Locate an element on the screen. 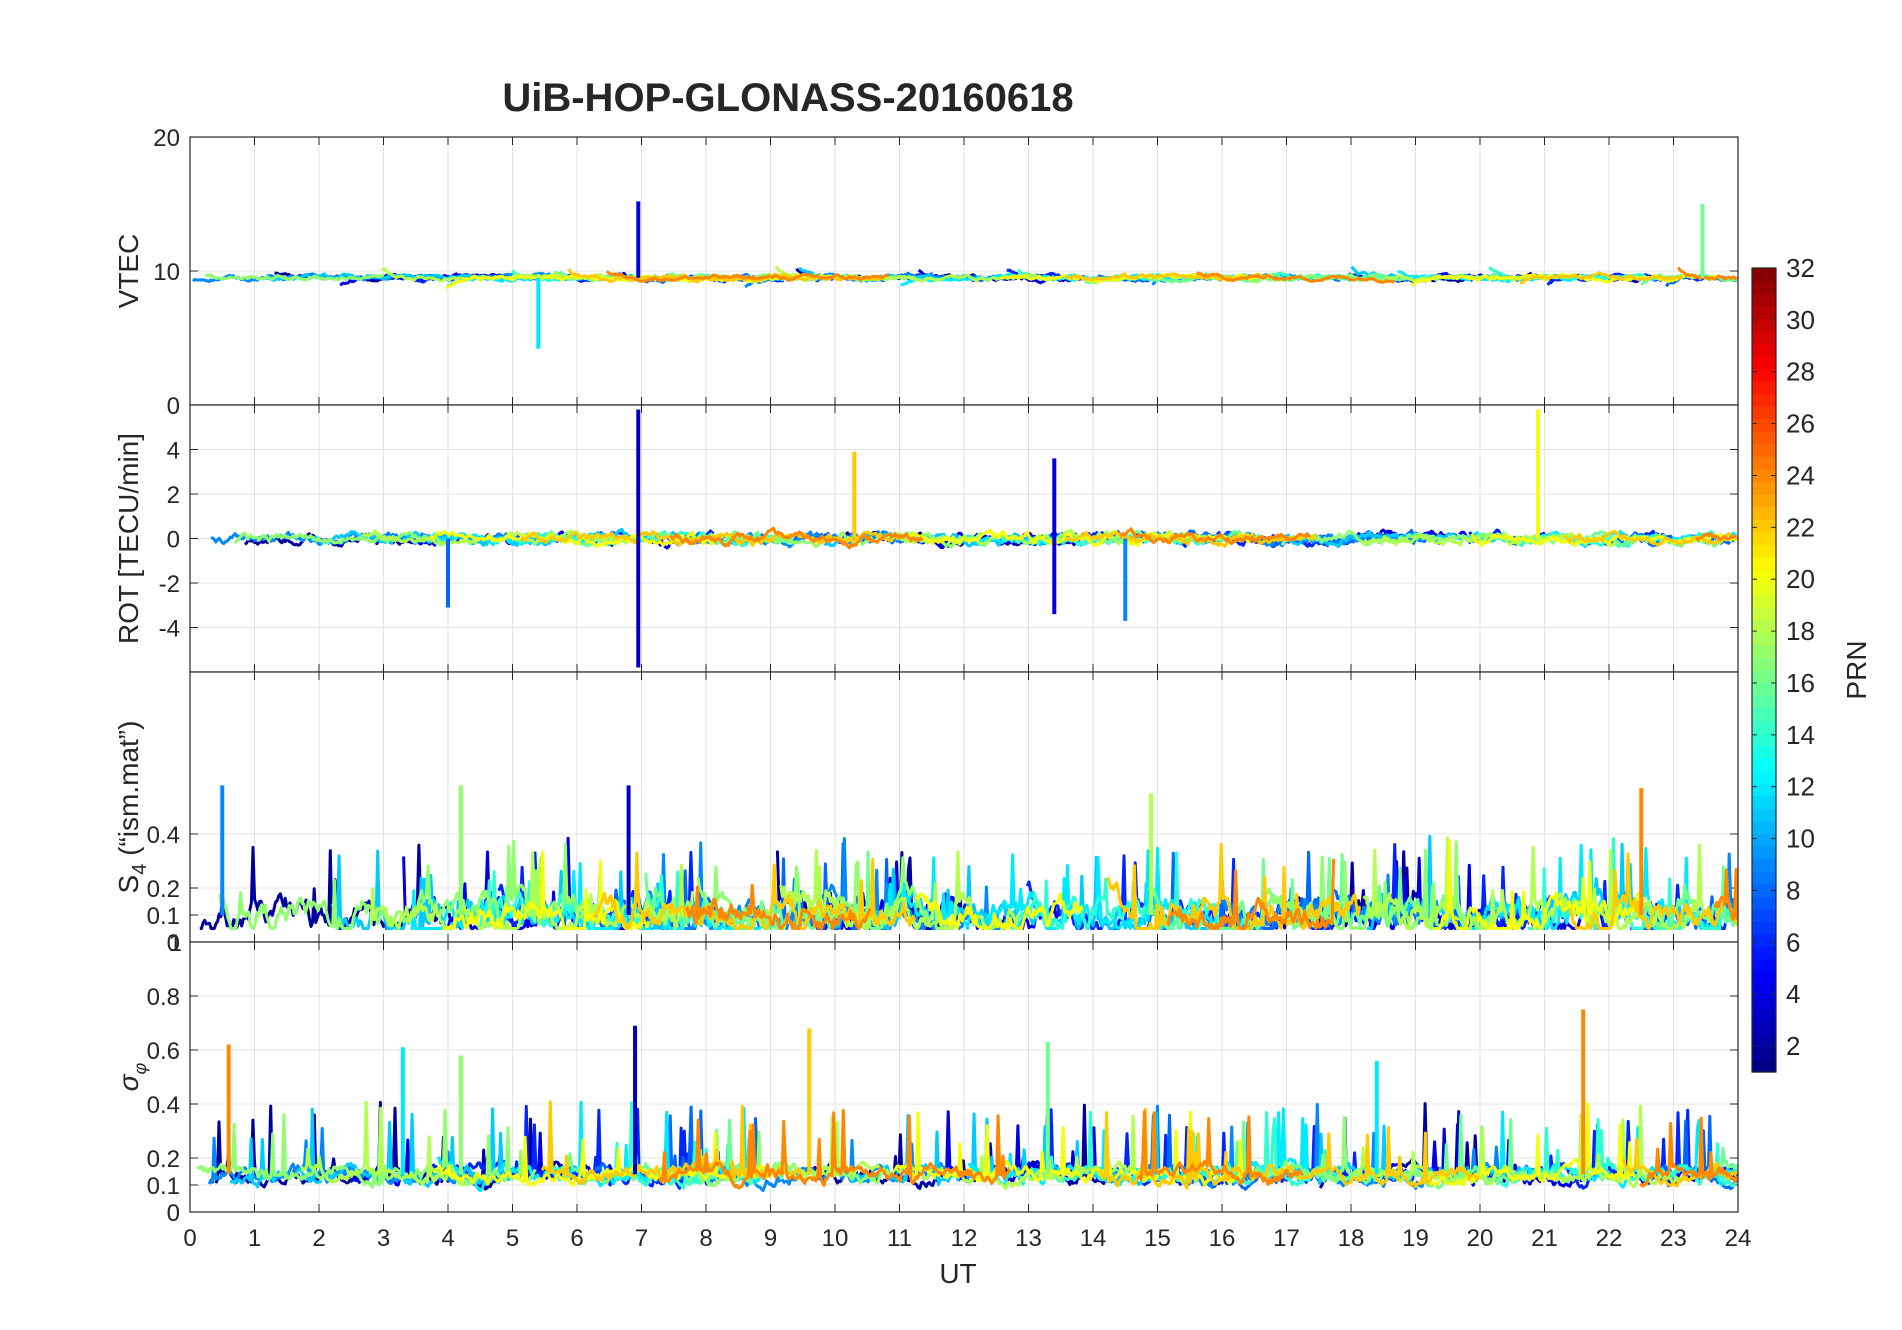  x-tick-label: 21 is located at coordinates (1544, 1238).